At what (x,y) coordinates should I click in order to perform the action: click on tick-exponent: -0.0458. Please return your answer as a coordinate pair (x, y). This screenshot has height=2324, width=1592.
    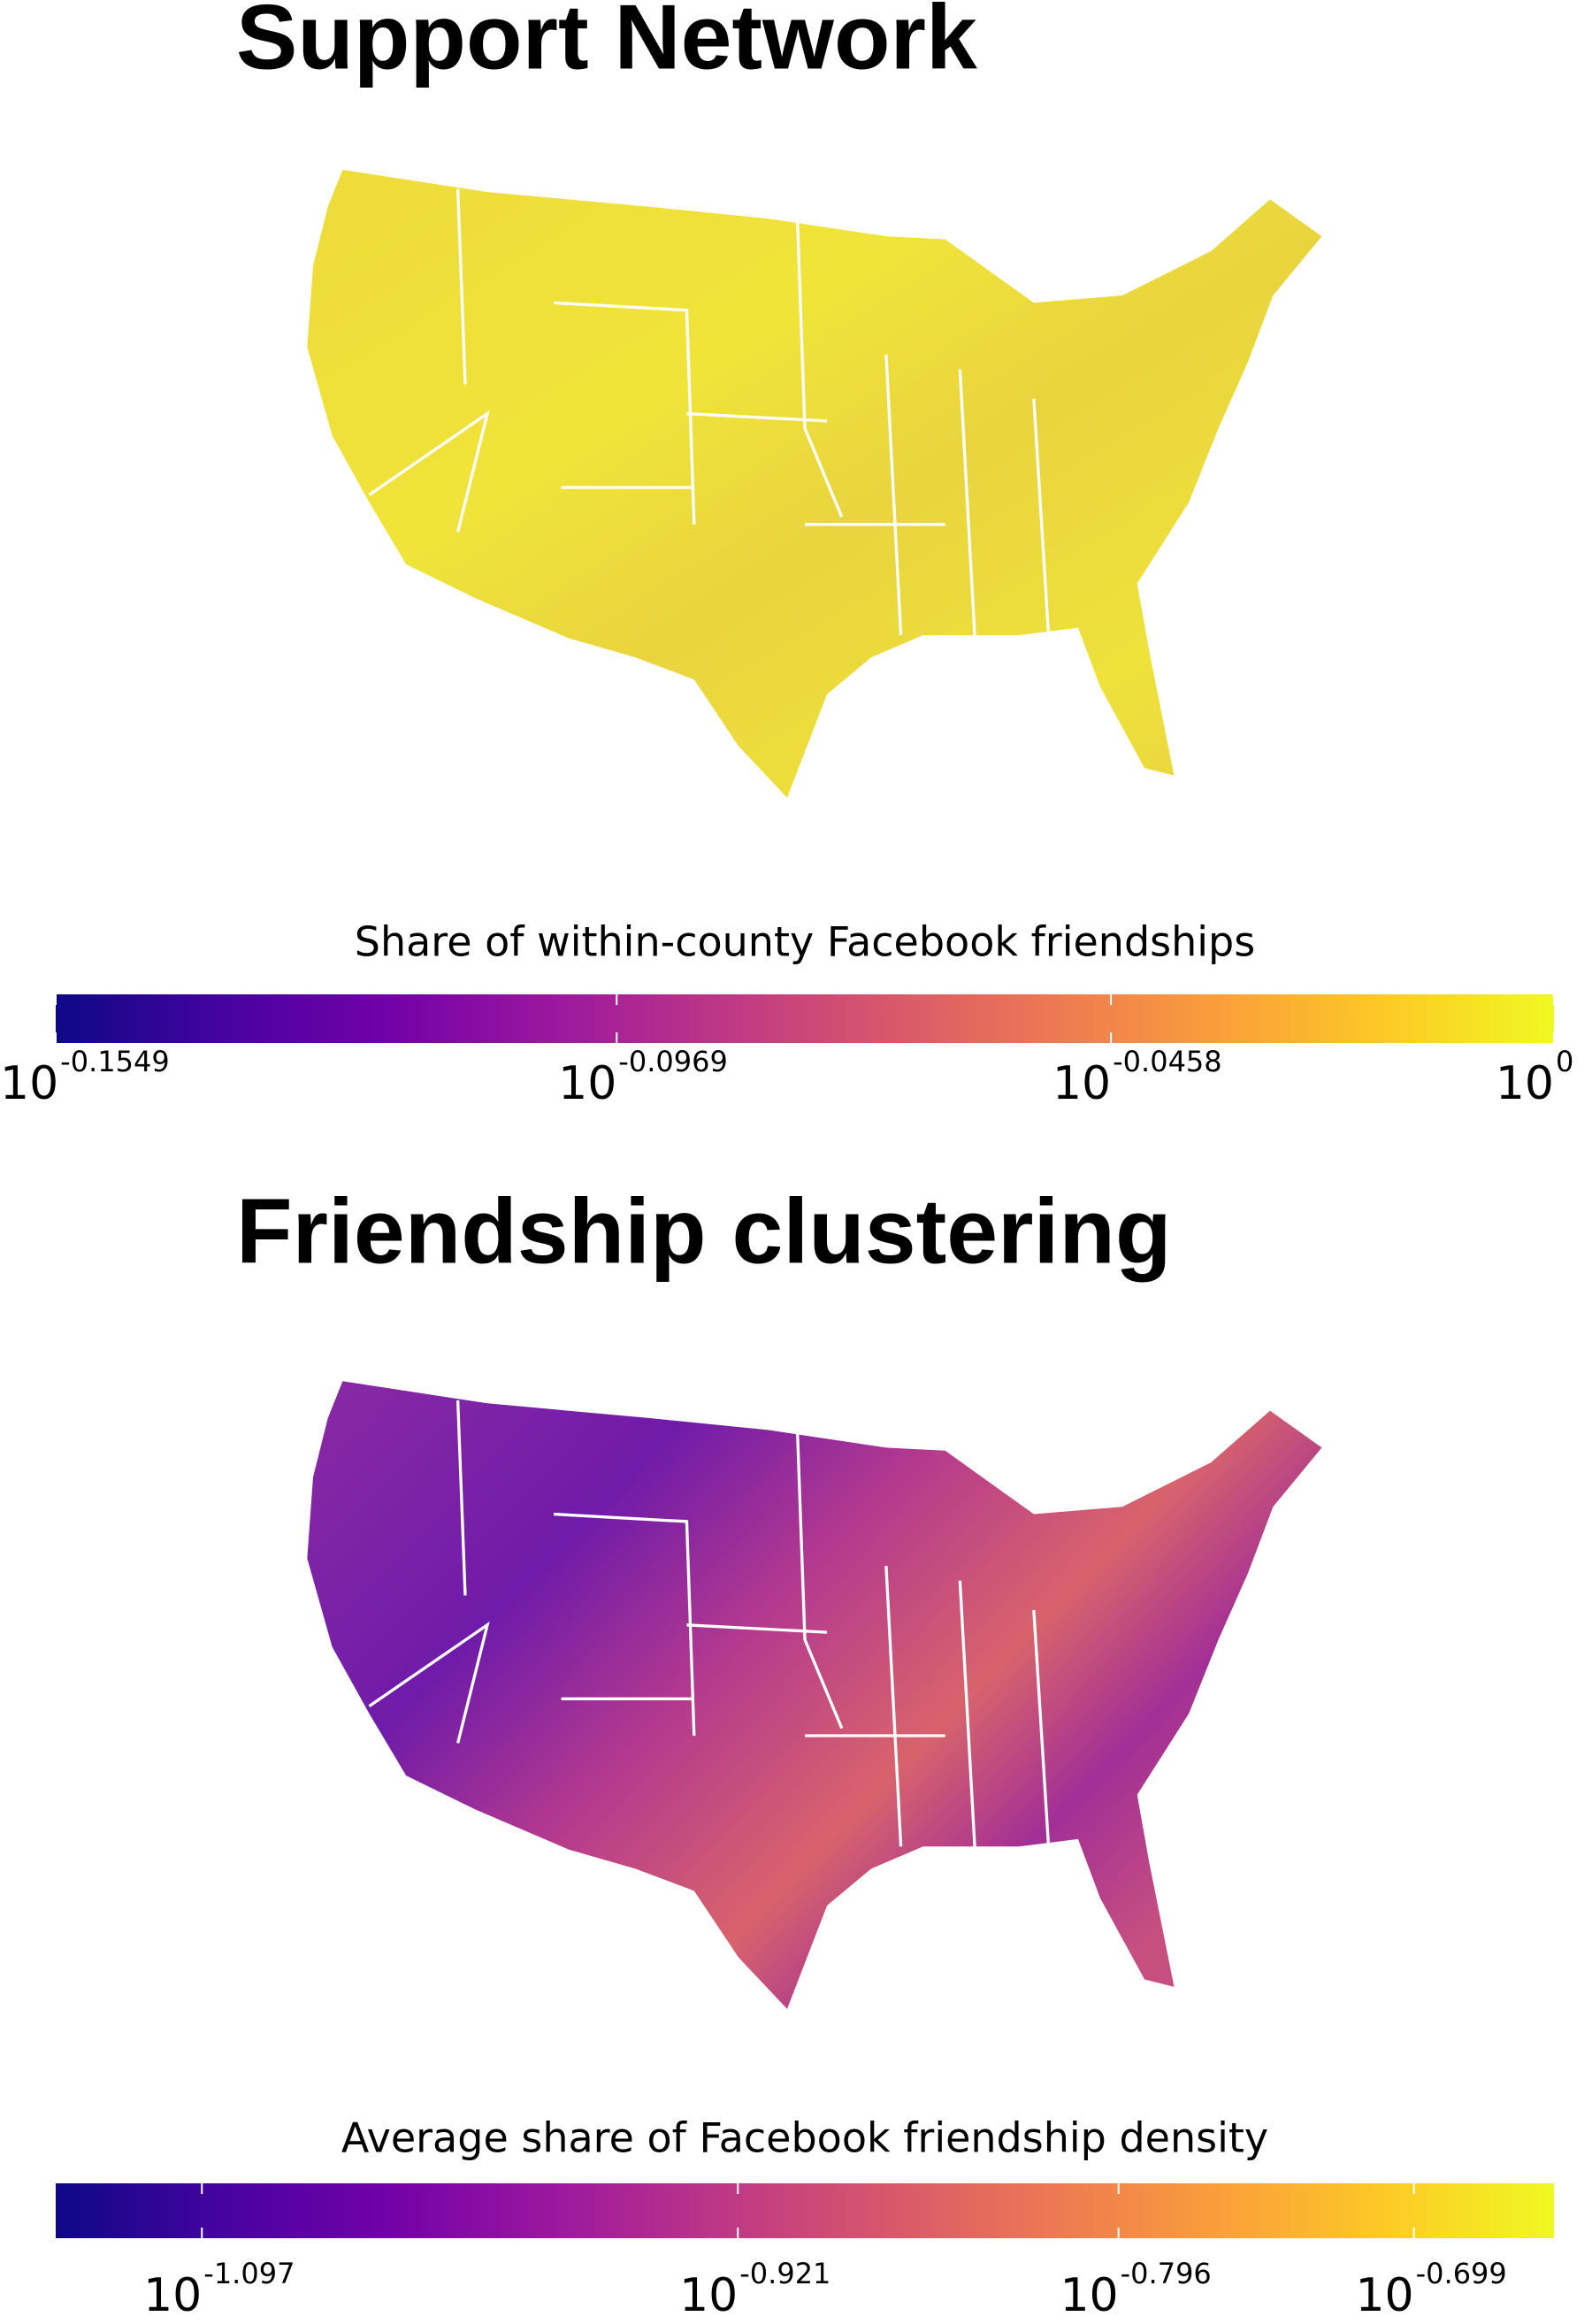
    Looking at the image, I should click on (1167, 1061).